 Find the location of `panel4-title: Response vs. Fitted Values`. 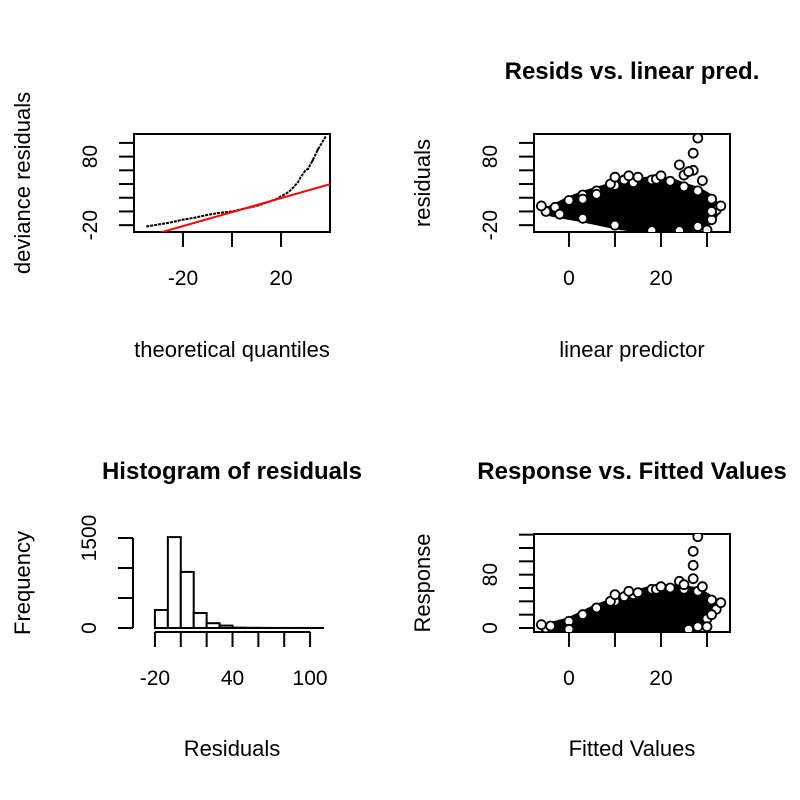

panel4-title: Response vs. Fitted Values is located at coordinates (631, 471).